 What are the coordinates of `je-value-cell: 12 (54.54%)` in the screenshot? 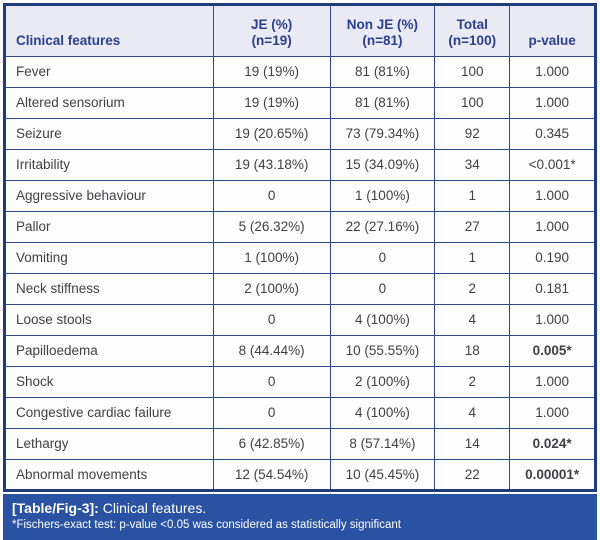 It's located at (271, 475).